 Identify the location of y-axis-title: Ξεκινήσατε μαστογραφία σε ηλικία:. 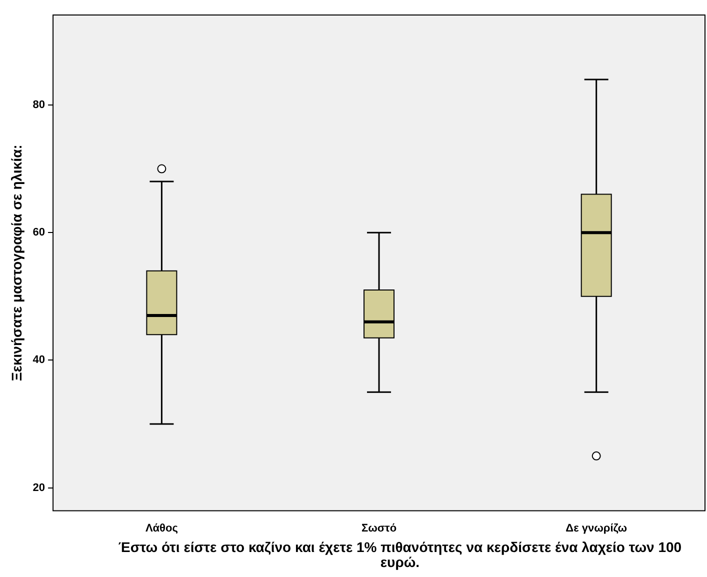
(16, 263).